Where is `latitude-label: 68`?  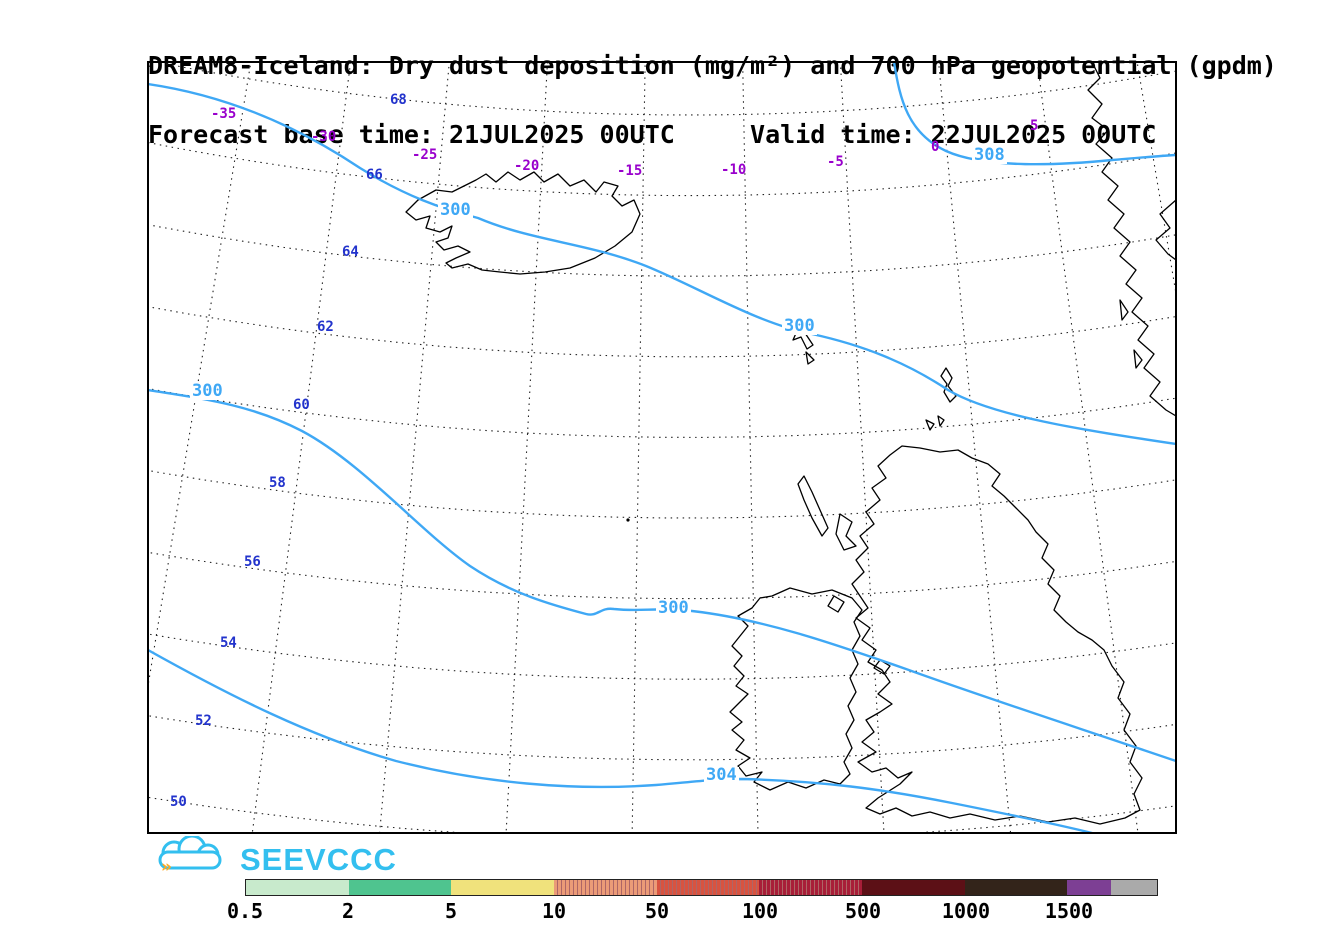
latitude-label: 68 is located at coordinates (398, 100).